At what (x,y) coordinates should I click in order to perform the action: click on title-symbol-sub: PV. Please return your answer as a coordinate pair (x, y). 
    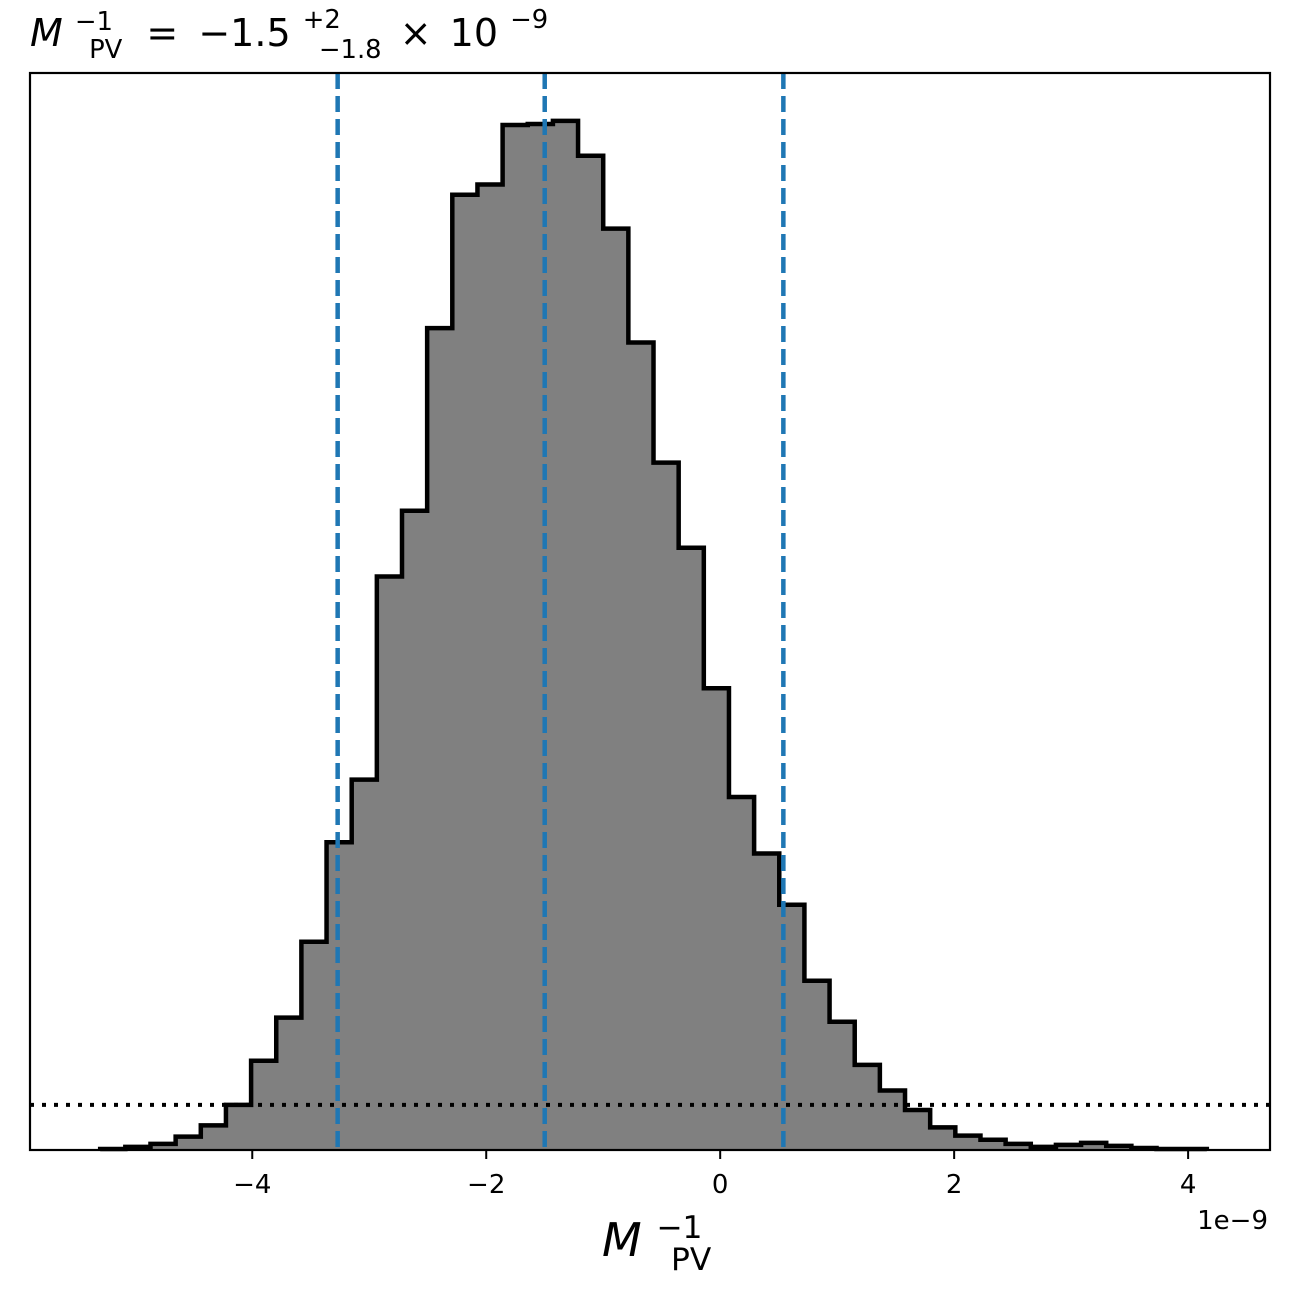
    Looking at the image, I should click on (106, 50).